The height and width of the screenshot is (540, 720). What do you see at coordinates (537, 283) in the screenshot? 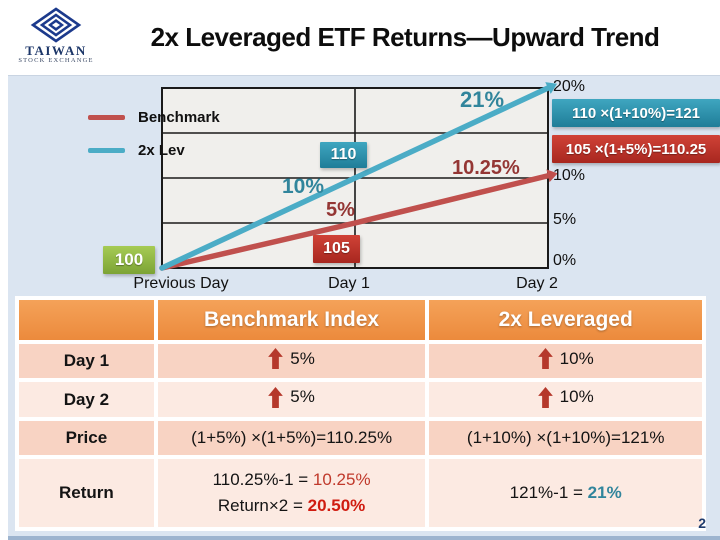
I see `x-axis-label-day2: Day 2` at bounding box center [537, 283].